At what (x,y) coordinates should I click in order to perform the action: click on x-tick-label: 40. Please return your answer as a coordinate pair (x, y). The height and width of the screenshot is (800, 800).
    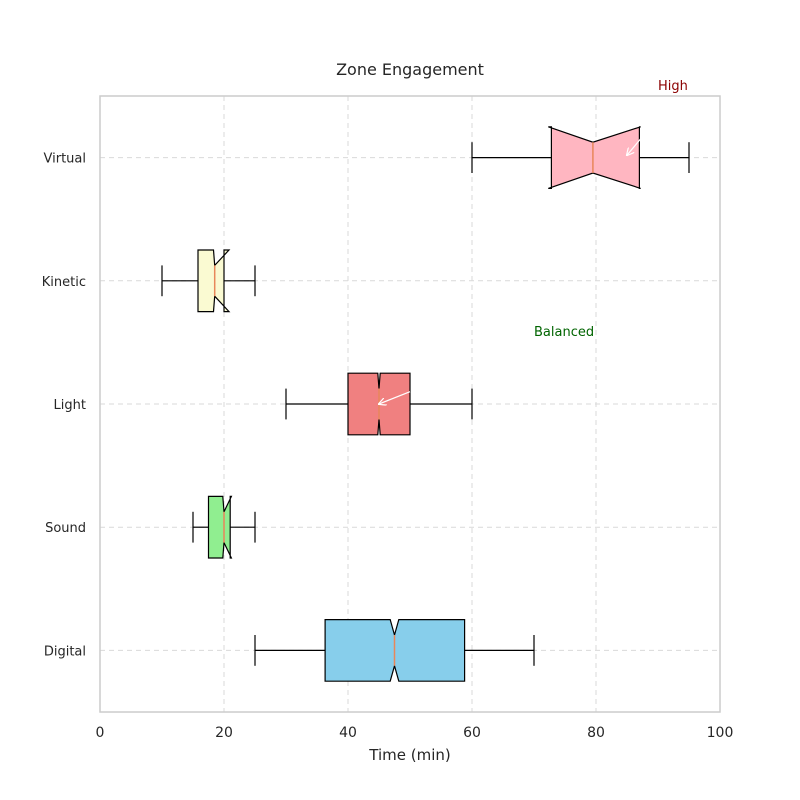
    Looking at the image, I should click on (348, 733).